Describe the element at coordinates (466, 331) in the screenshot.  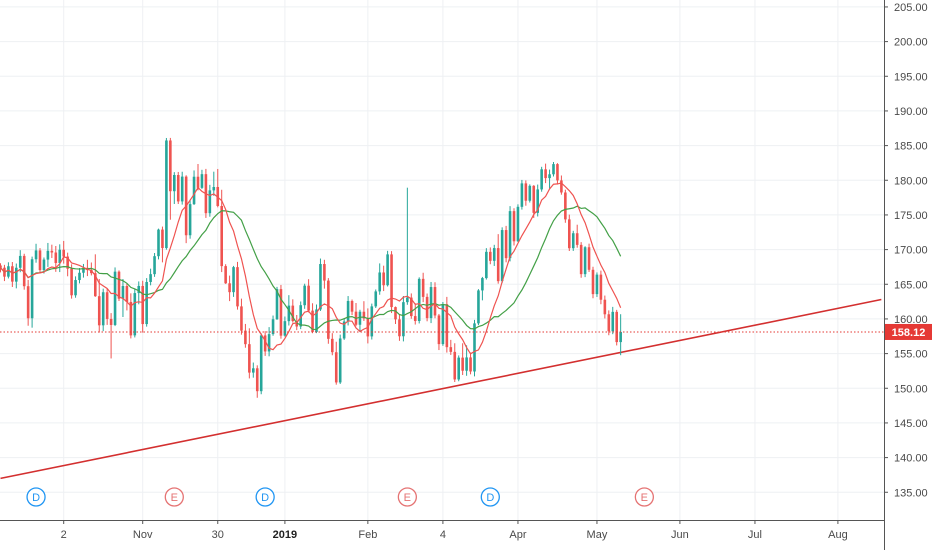
I see `last-price-line-layer: 158.12` at that location.